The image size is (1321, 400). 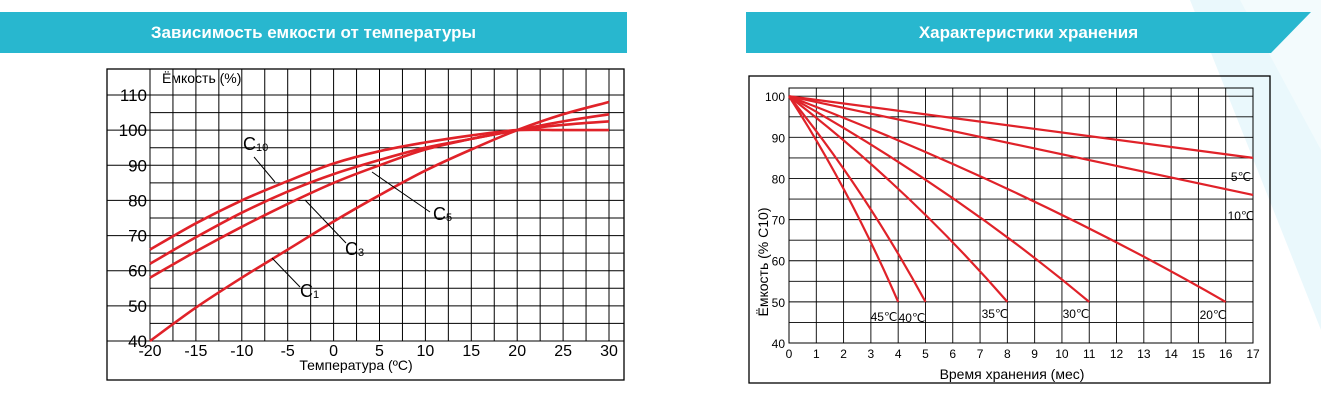 What do you see at coordinates (1007, 354) in the screenshot?
I see `x-tick-label: 8` at bounding box center [1007, 354].